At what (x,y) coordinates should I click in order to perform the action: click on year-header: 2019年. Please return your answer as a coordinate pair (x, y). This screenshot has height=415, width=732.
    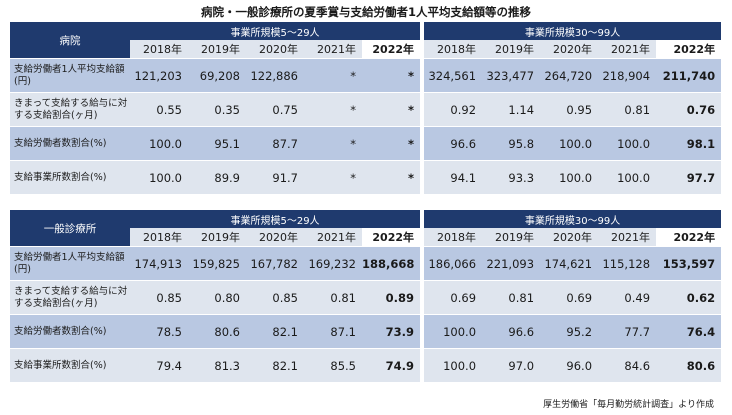
    Looking at the image, I should click on (217, 237).